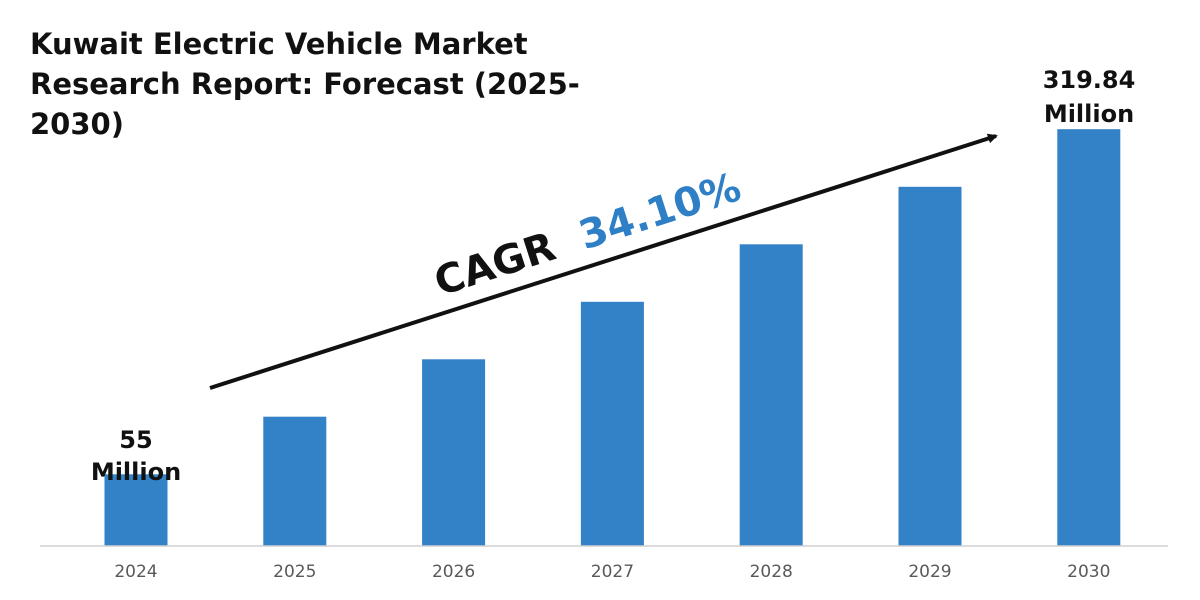 Image resolution: width=1200 pixels, height=600 pixels. Describe the element at coordinates (136, 472) in the screenshot. I see `first-unit-label: Million` at that location.